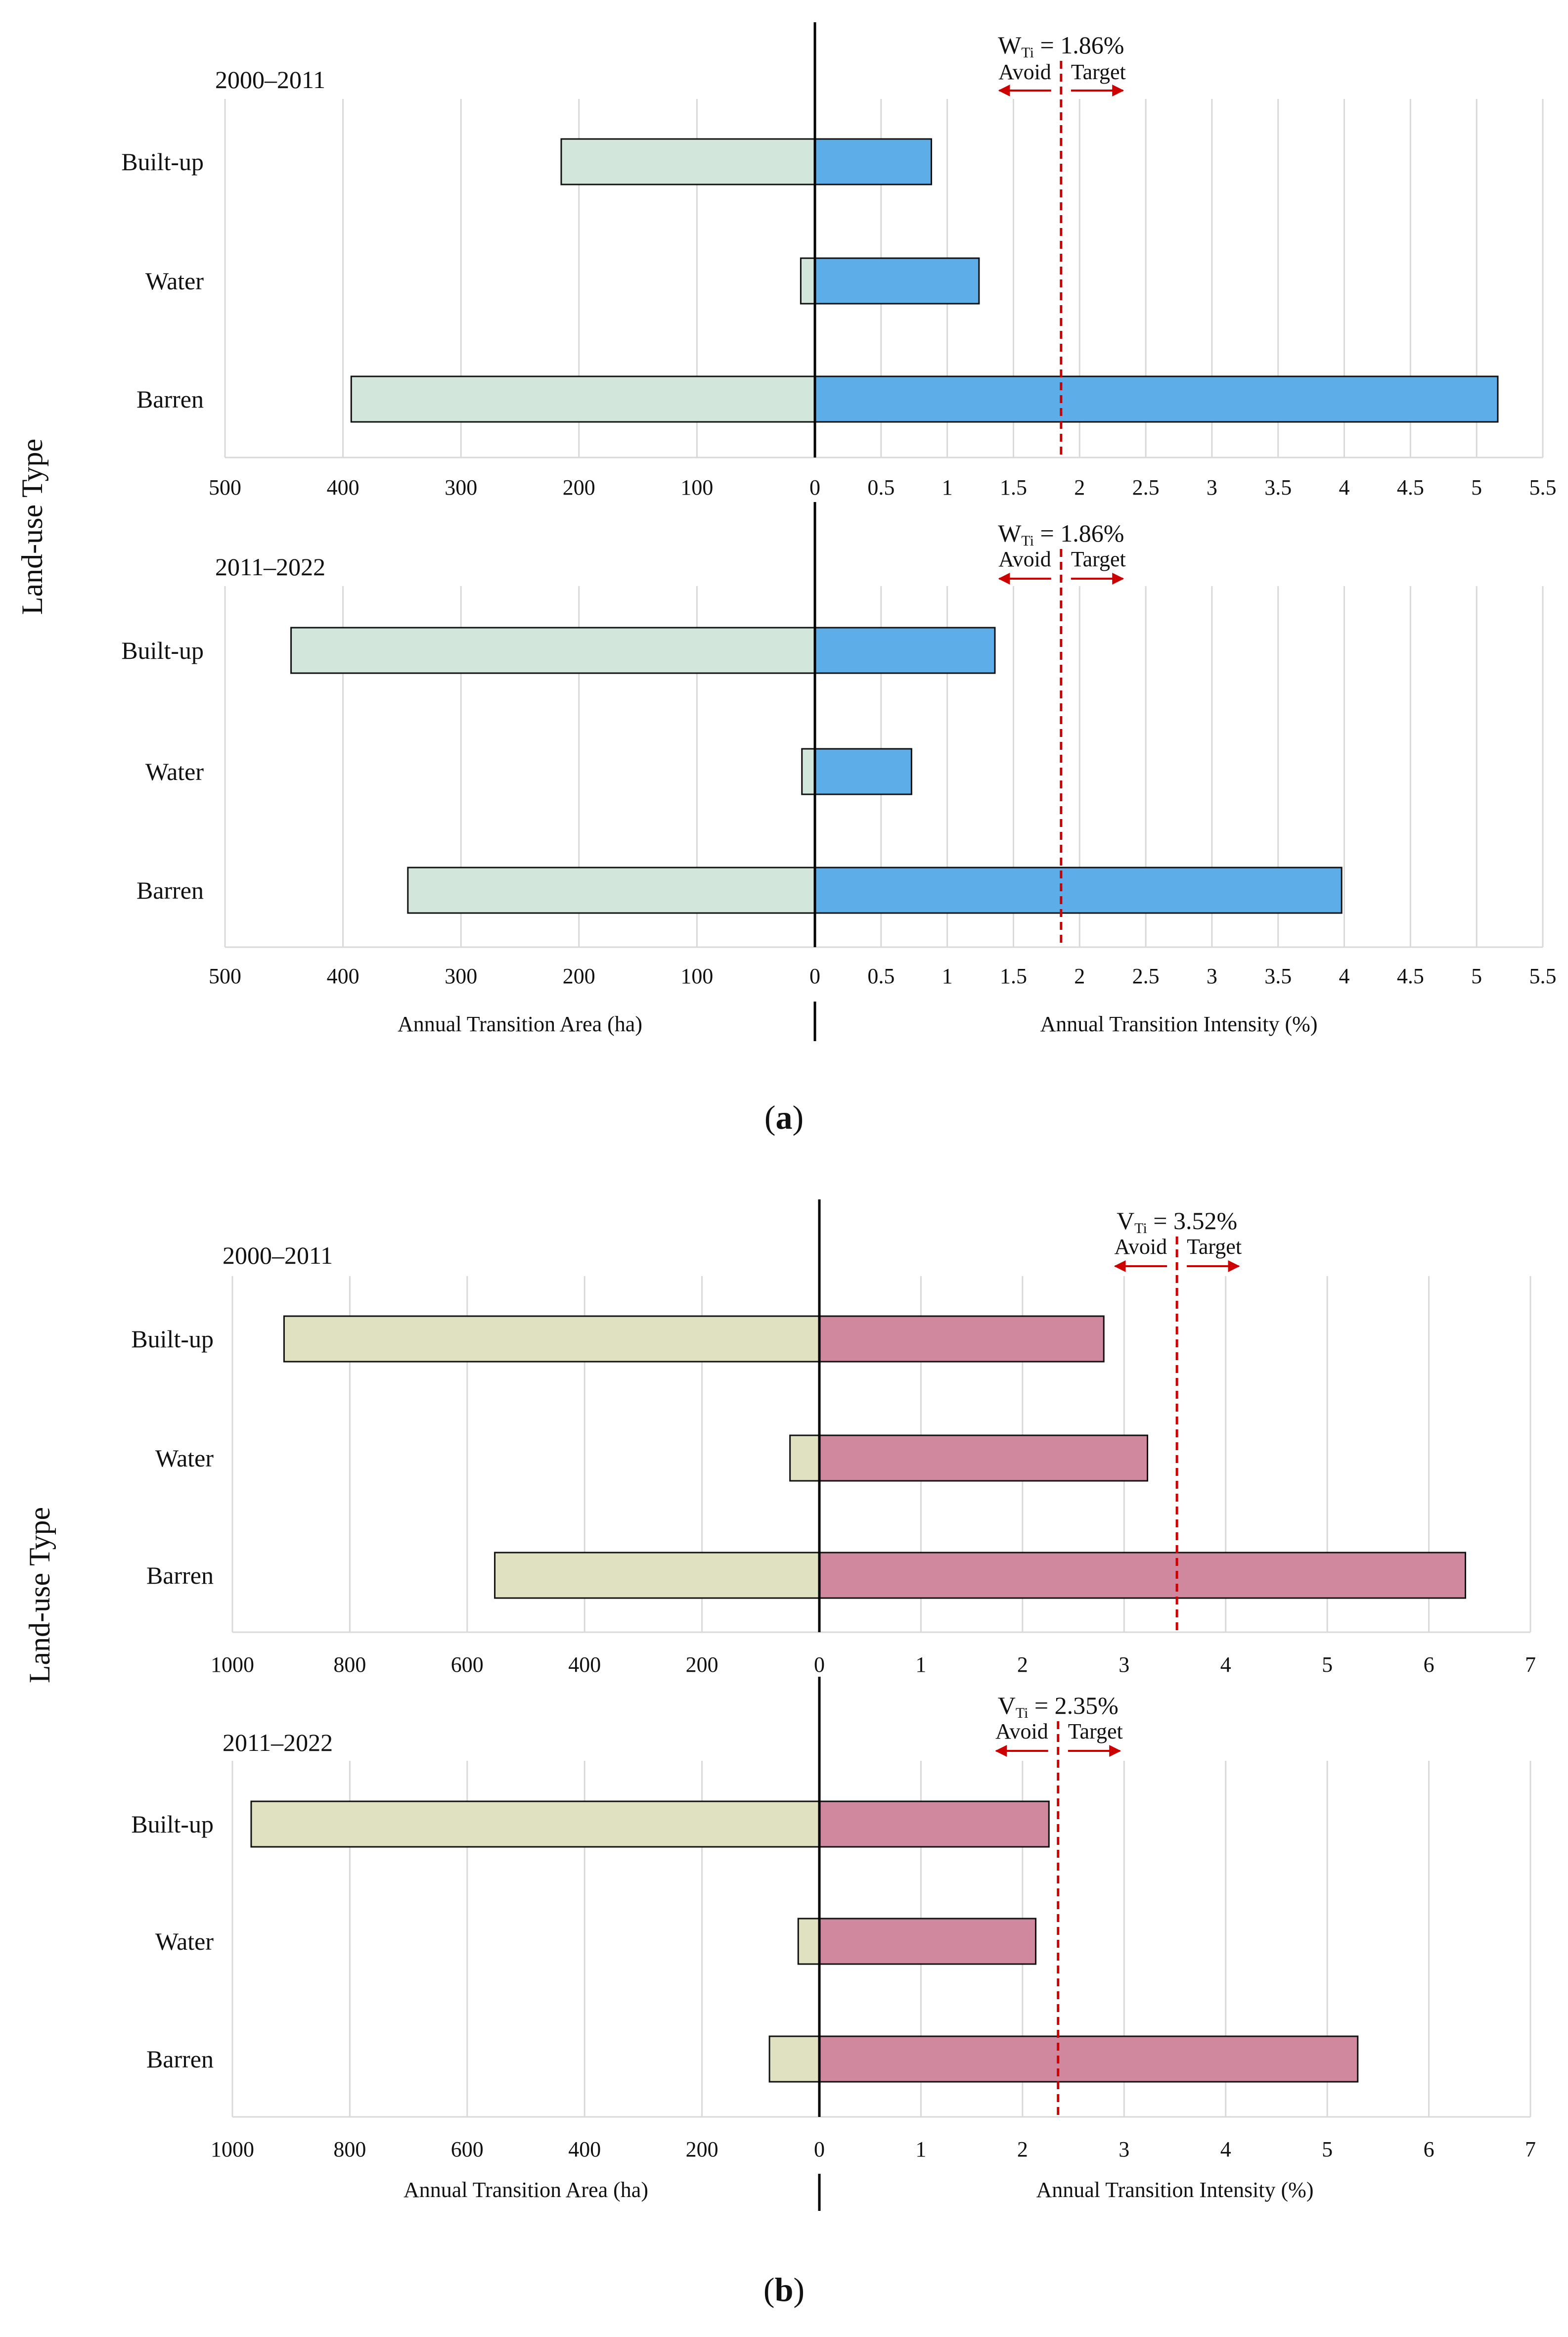 The height and width of the screenshot is (2337, 1568). I want to click on x-tick-label: 6, so click(1429, 2149).